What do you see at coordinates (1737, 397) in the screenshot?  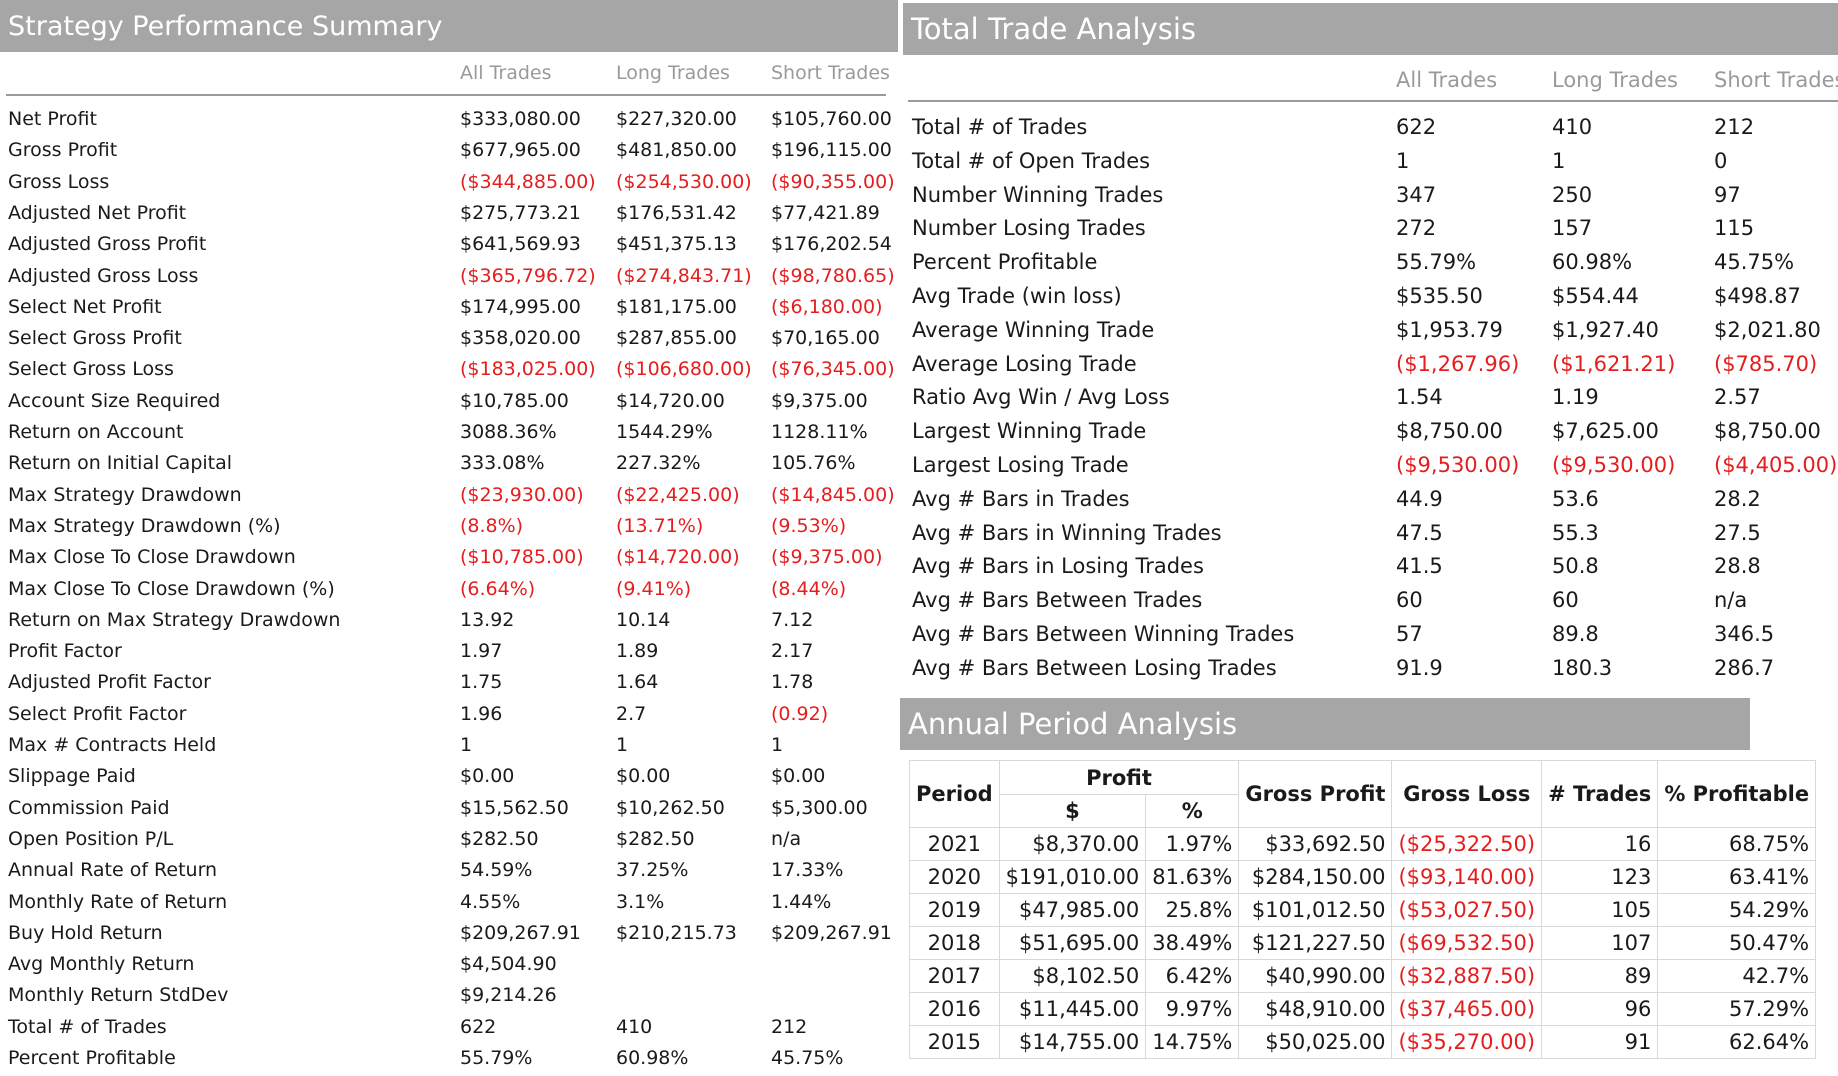 I see `tta-cell-short: 2.57` at bounding box center [1737, 397].